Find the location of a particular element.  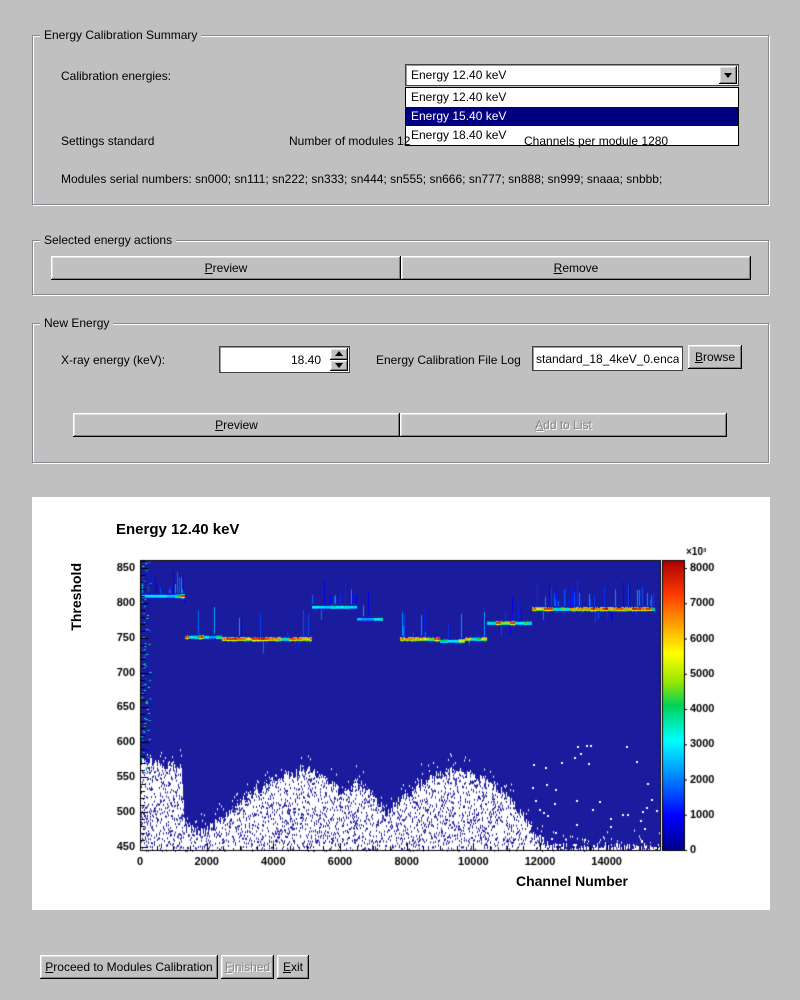

xray-energy-label: X-ray energy (keV): is located at coordinates (113, 360).